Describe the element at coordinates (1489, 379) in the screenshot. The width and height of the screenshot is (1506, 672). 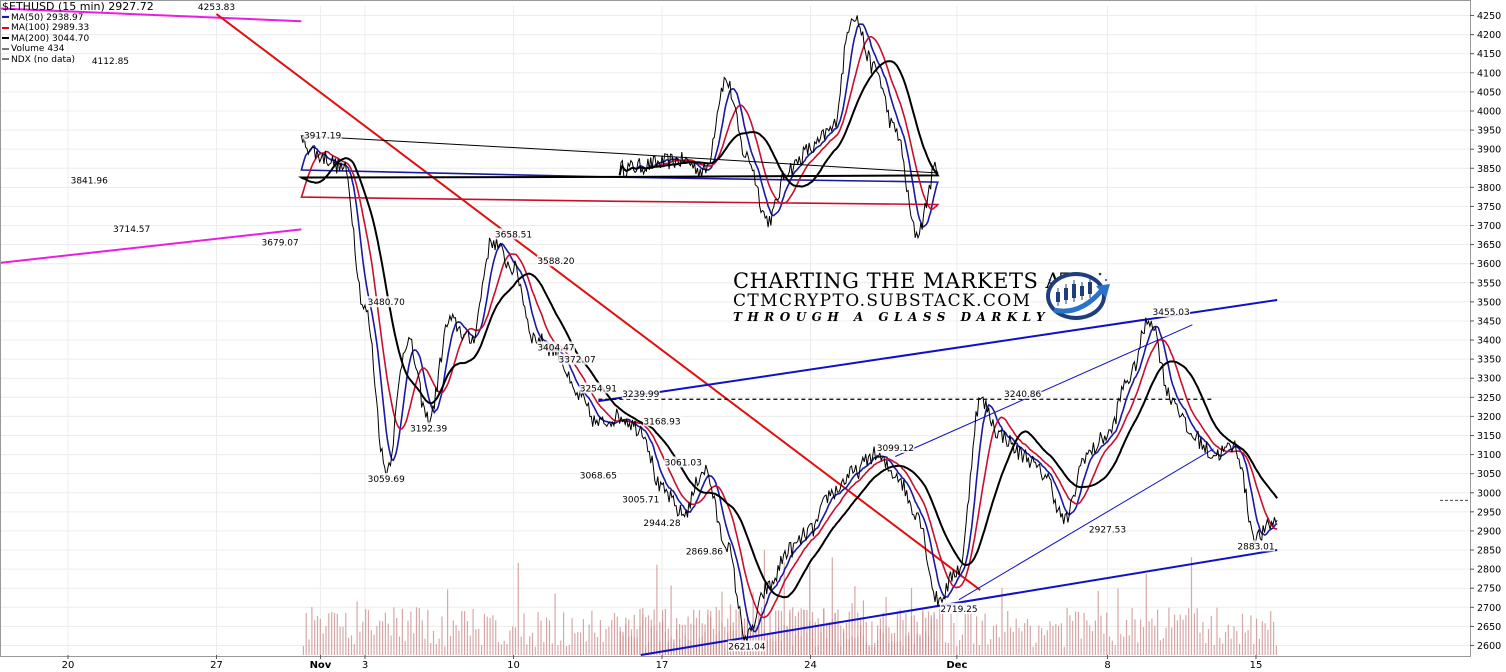
I see `y-tick-label: 3300` at that location.